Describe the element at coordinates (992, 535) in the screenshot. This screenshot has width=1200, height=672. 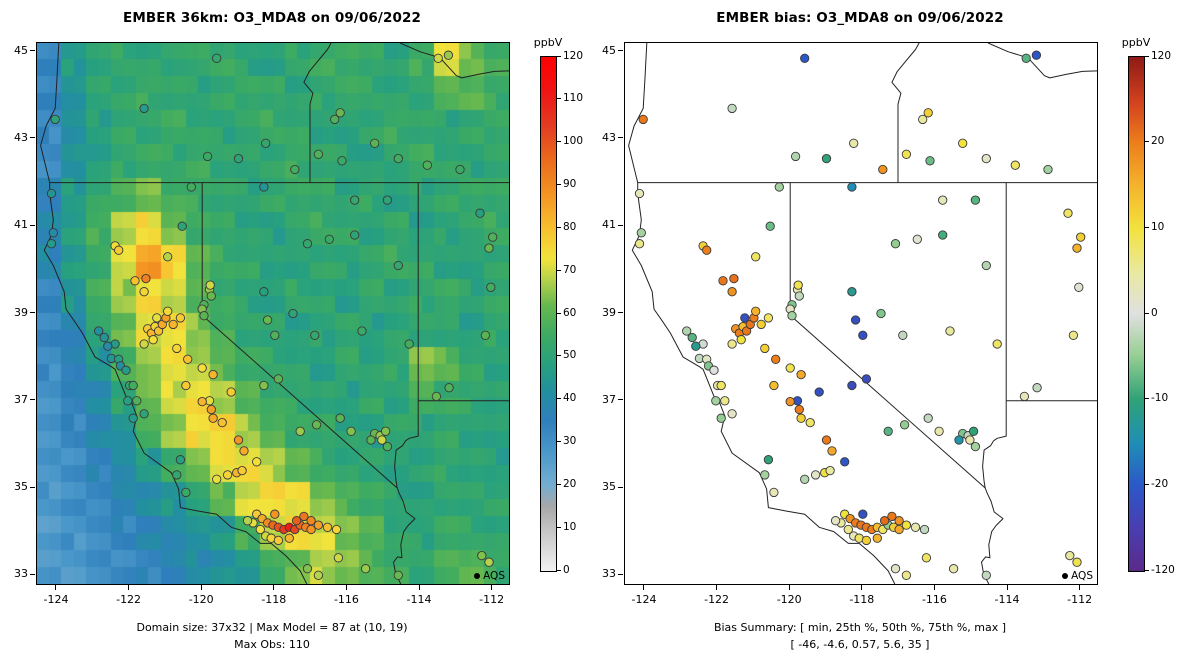
I see `border-colorado_river_south` at that location.